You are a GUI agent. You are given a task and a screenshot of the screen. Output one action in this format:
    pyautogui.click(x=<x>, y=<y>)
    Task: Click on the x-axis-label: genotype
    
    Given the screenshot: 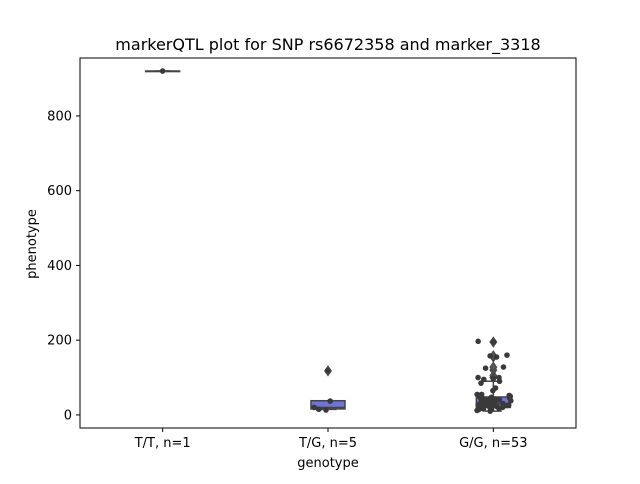 What is the action you would take?
    pyautogui.click(x=327, y=463)
    